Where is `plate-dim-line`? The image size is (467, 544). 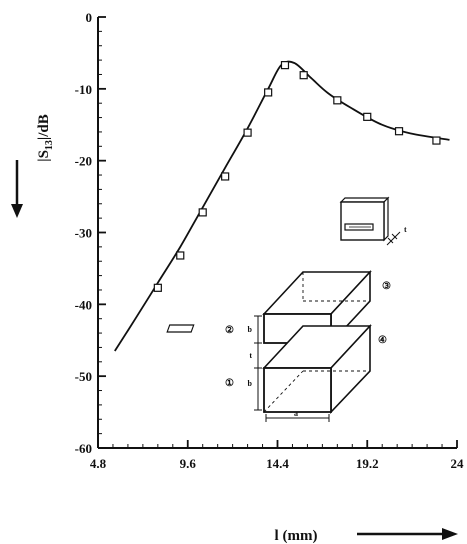 plate-dim-line is located at coordinates (393, 238).